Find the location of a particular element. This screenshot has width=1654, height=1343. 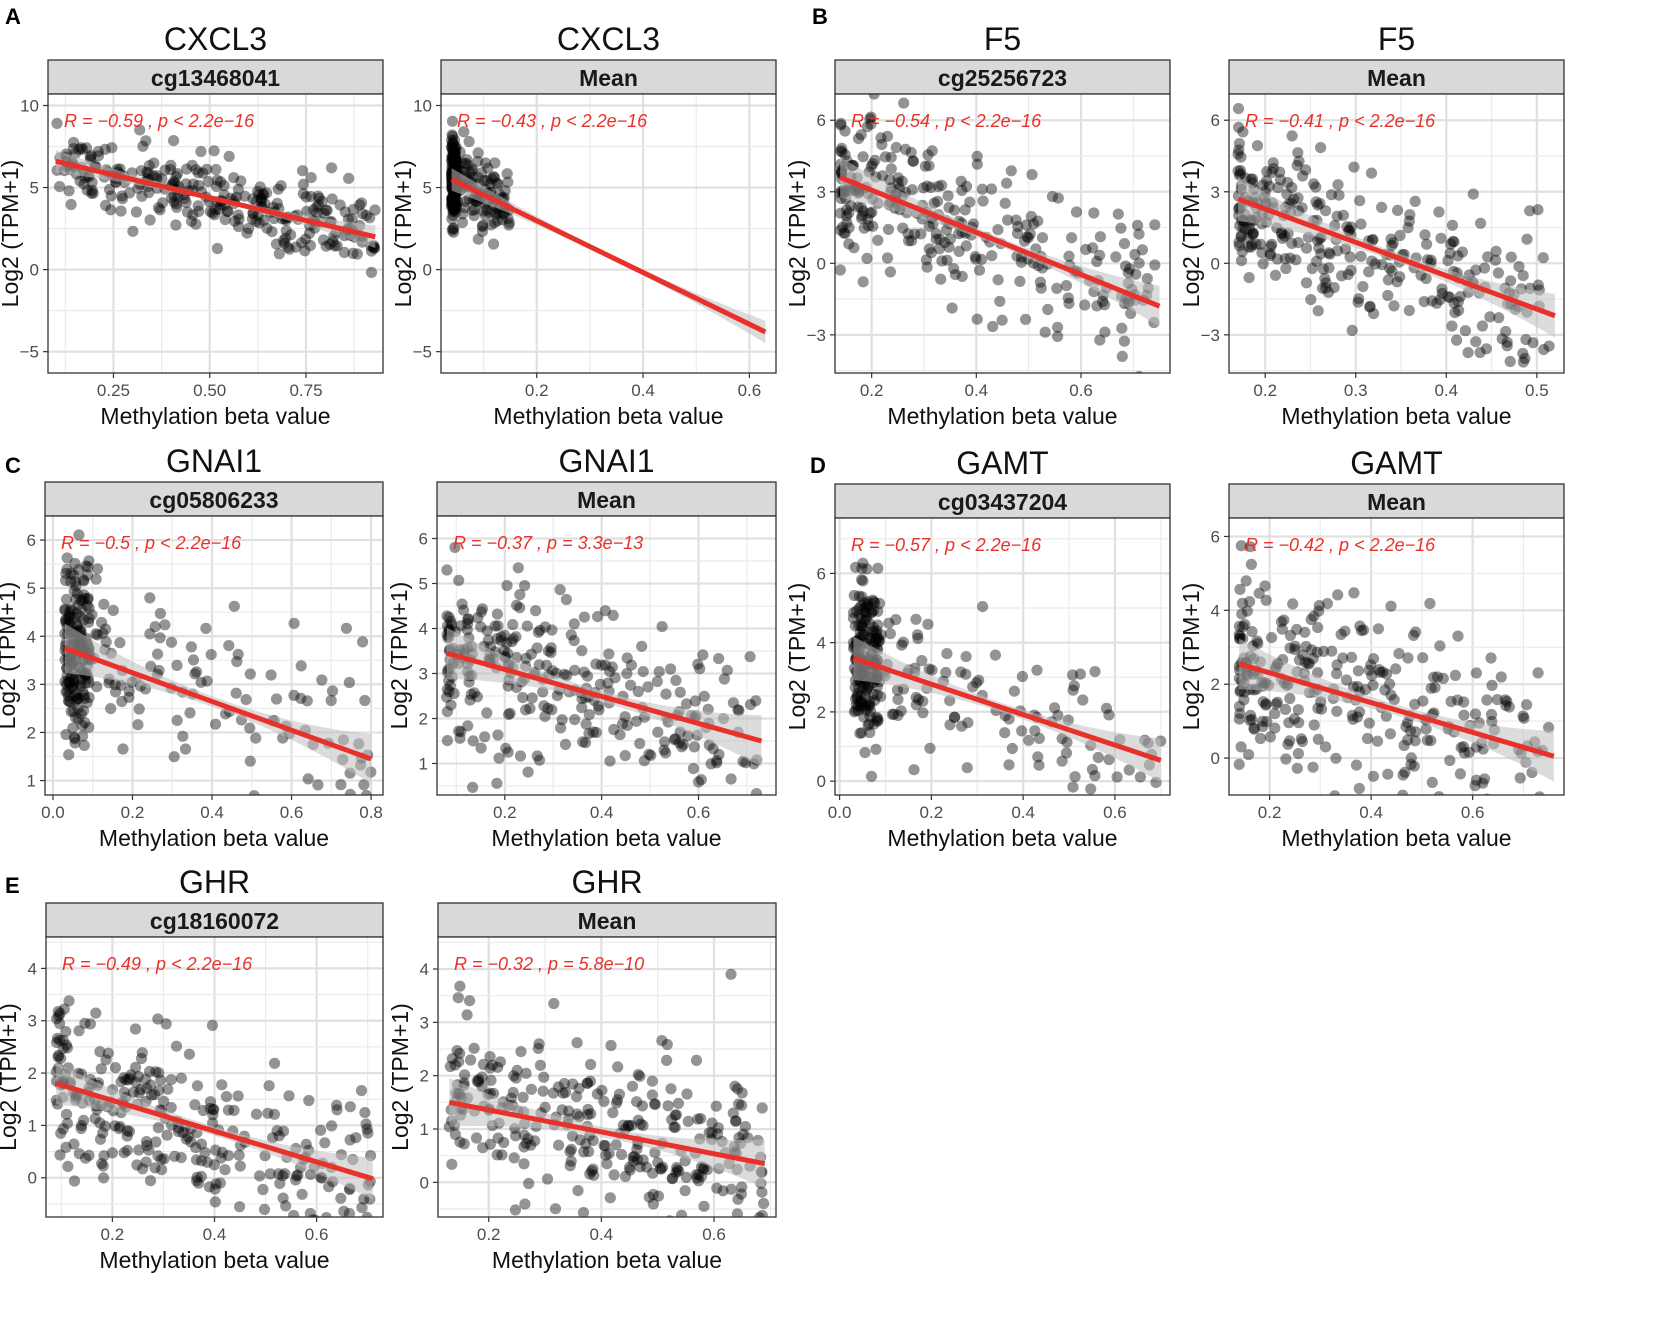

plot-frame is located at coordinates (606, 655).